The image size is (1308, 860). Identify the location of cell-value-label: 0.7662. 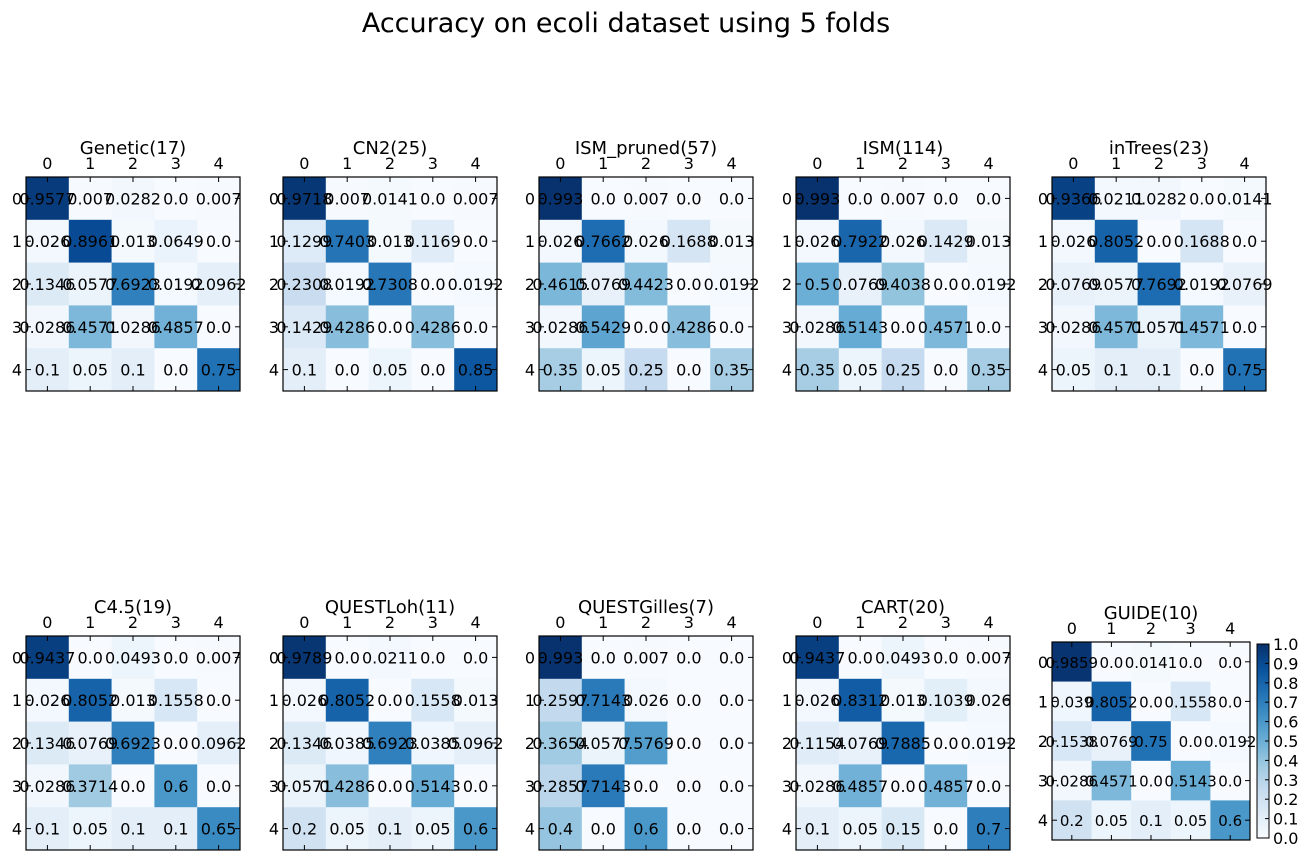
(603, 241).